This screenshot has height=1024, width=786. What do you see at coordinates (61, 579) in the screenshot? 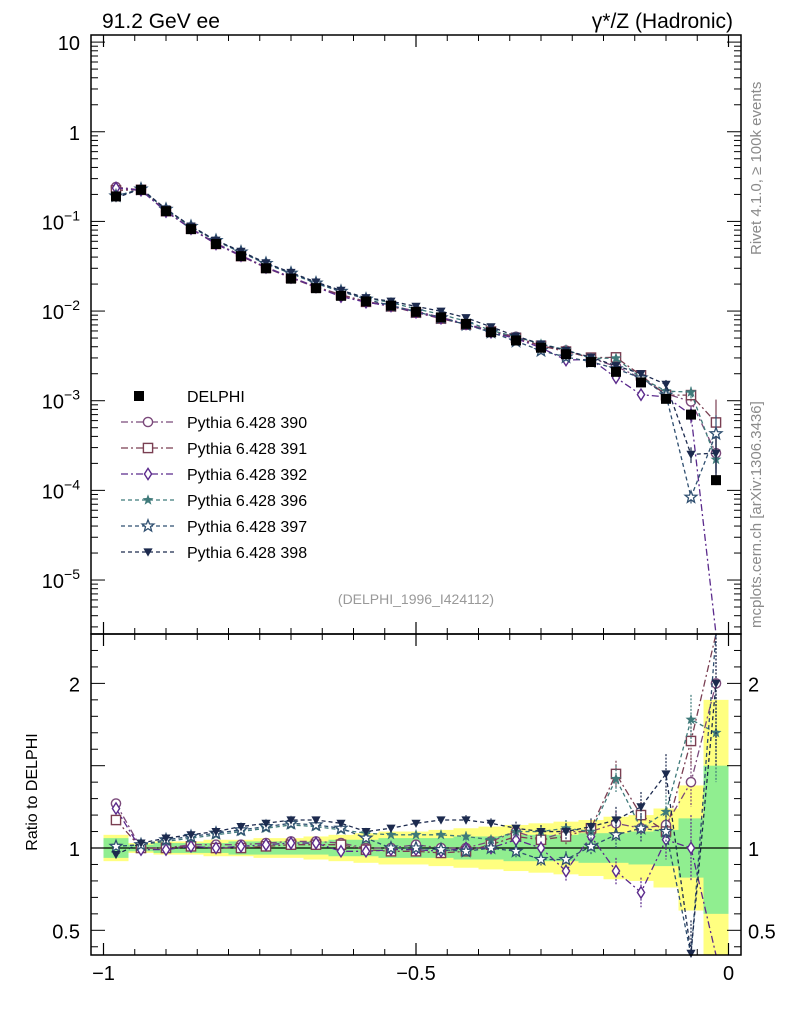
I see `main-y-tick-label: 10⁻⁵` at bounding box center [61, 579].